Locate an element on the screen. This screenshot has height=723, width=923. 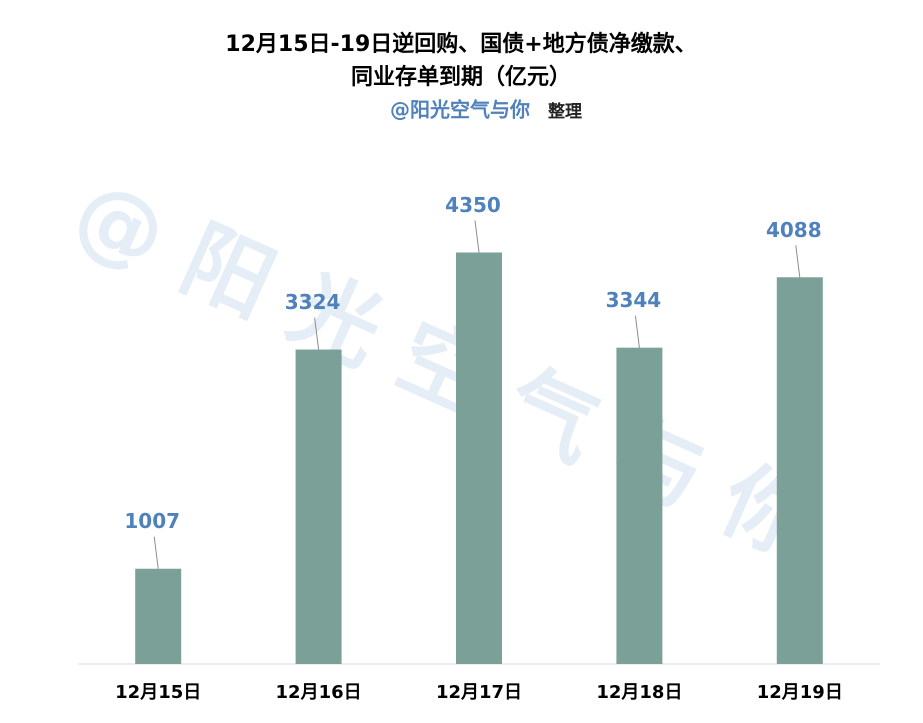
chart-title: 同业存单到期（亿元） is located at coordinates (461, 77).